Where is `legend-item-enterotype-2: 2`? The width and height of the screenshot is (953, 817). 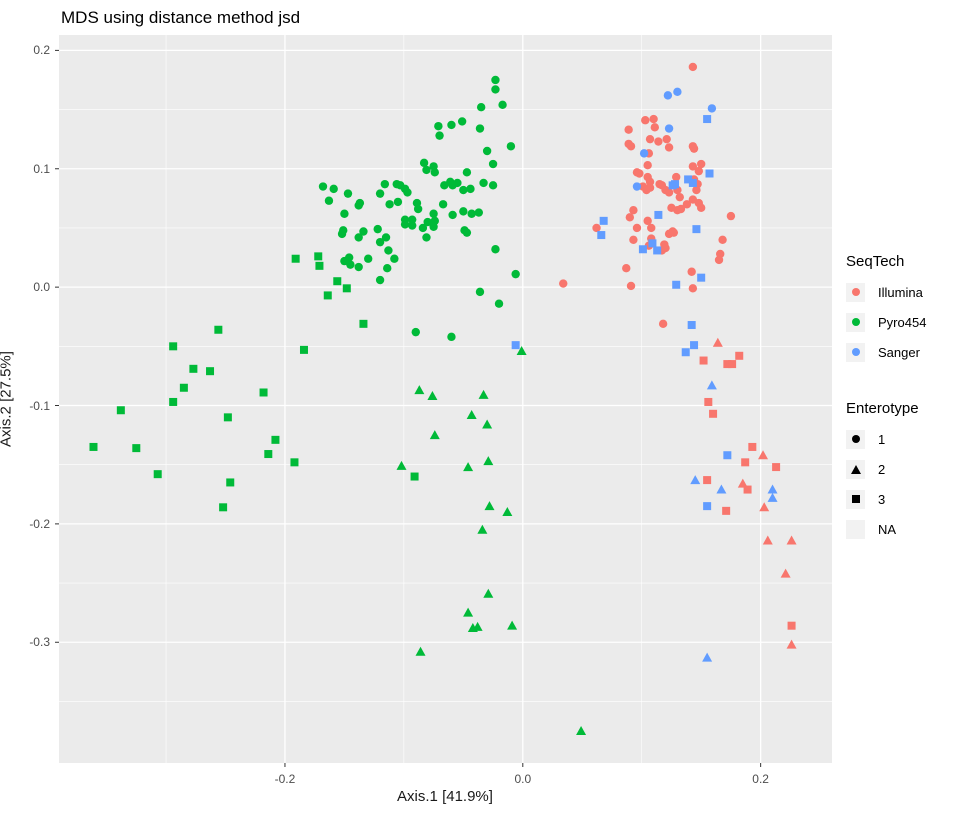 legend-item-enterotype-2: 2 is located at coordinates (882, 469).